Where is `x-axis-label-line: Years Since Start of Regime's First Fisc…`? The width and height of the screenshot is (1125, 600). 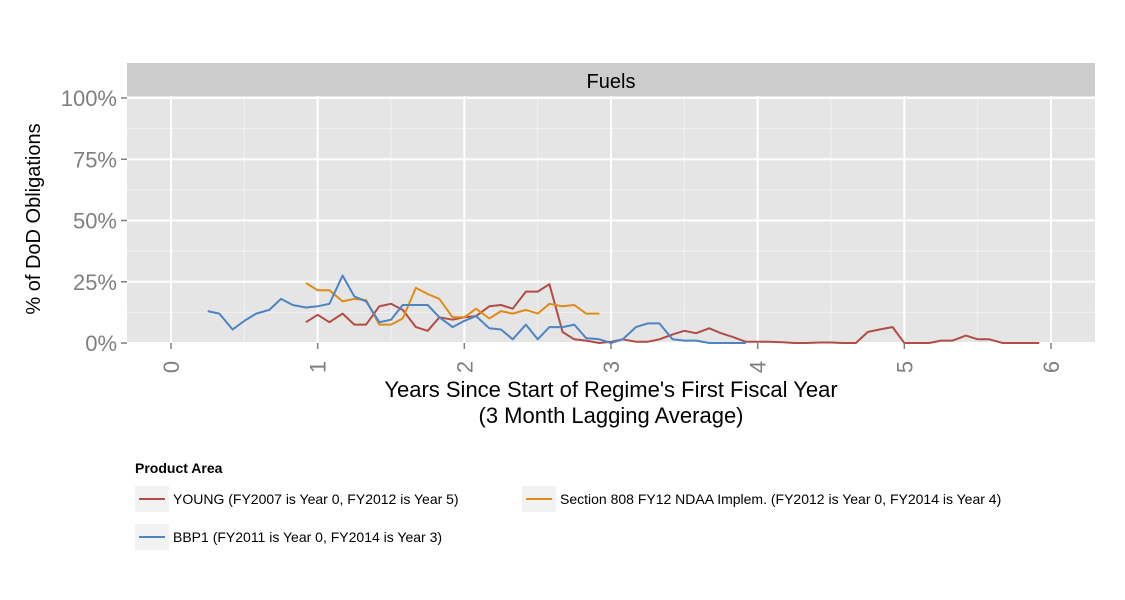 x-axis-label-line: Years Since Start of Regime's First Fisc… is located at coordinates (610, 389).